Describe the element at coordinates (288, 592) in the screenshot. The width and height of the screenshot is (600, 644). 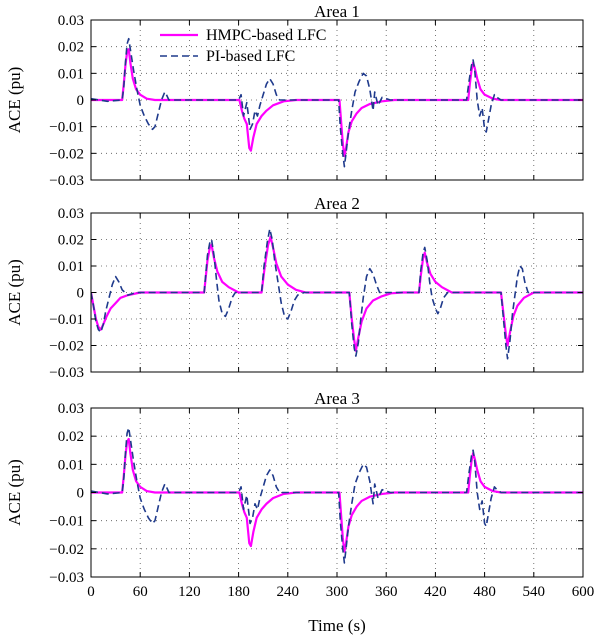
I see `x-tick-label: 240` at that location.